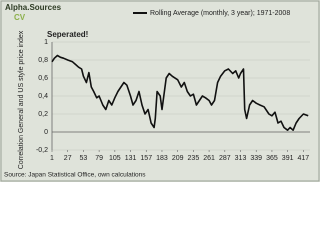 Image resolution: width=320 pixels, height=240 pixels. Describe the element at coordinates (131, 158) in the screenshot. I see `x-tick-label: 131` at that location.